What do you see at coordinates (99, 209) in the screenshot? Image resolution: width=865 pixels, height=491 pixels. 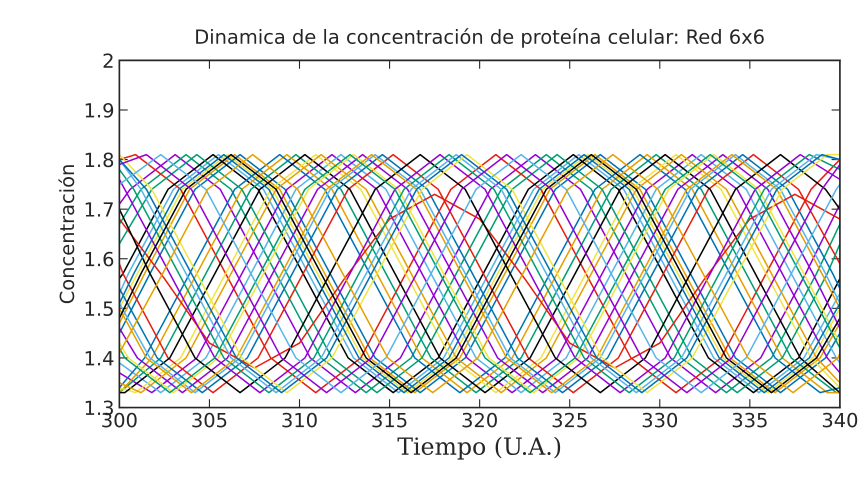 I see `y-tick-label: 1.7` at bounding box center [99, 209].